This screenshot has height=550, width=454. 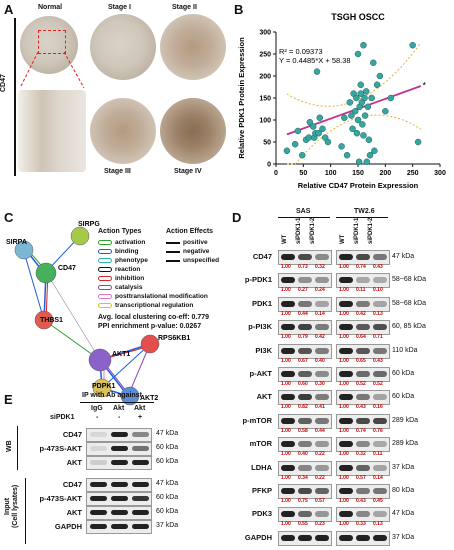 I want to click on x-tick-label: 300, so click(x=440, y=173).